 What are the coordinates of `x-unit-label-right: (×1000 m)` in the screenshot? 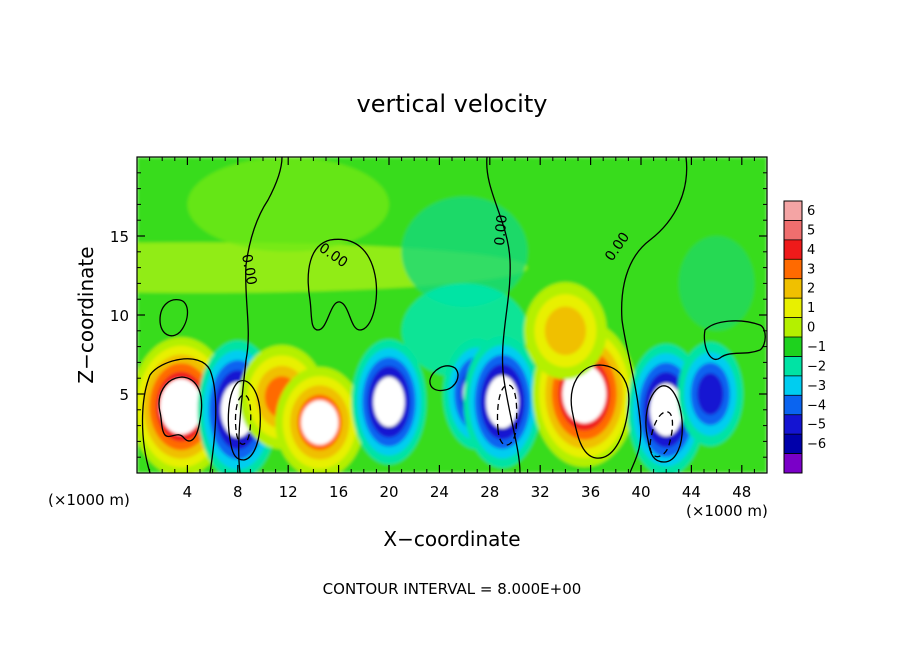 It's located at (727, 511).